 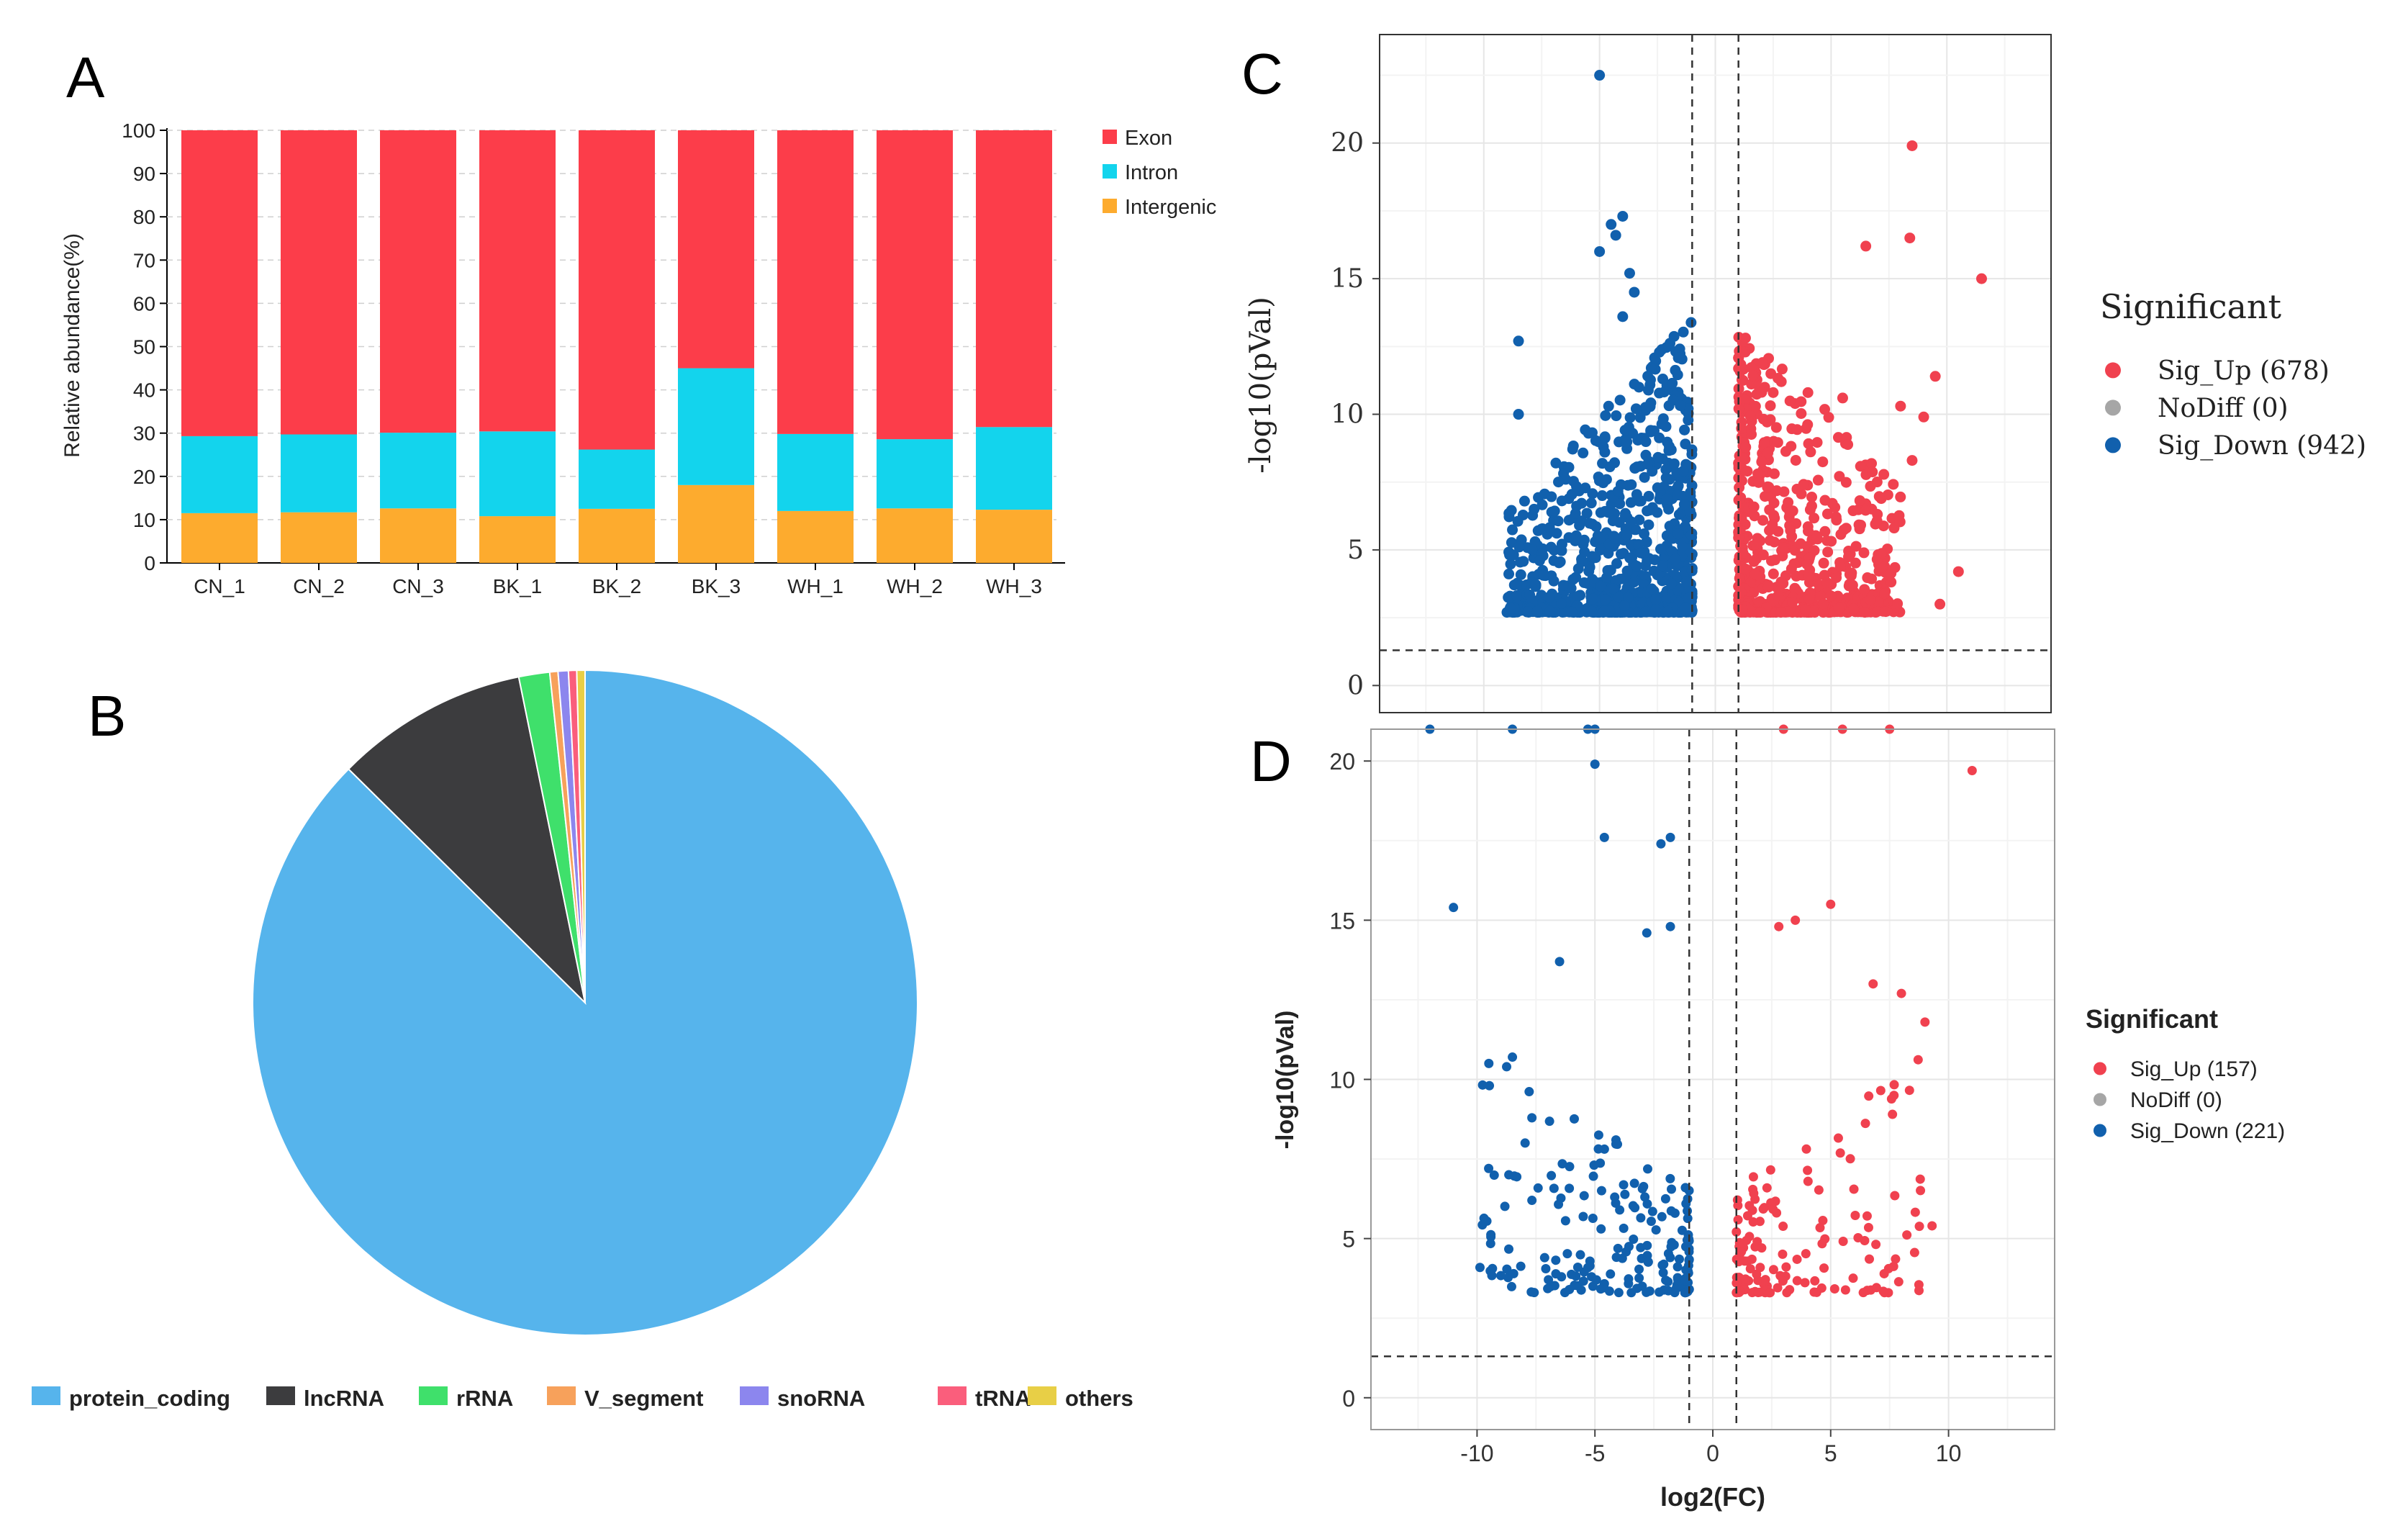 What do you see at coordinates (1271, 761) in the screenshot?
I see `panel-label-d: D` at bounding box center [1271, 761].